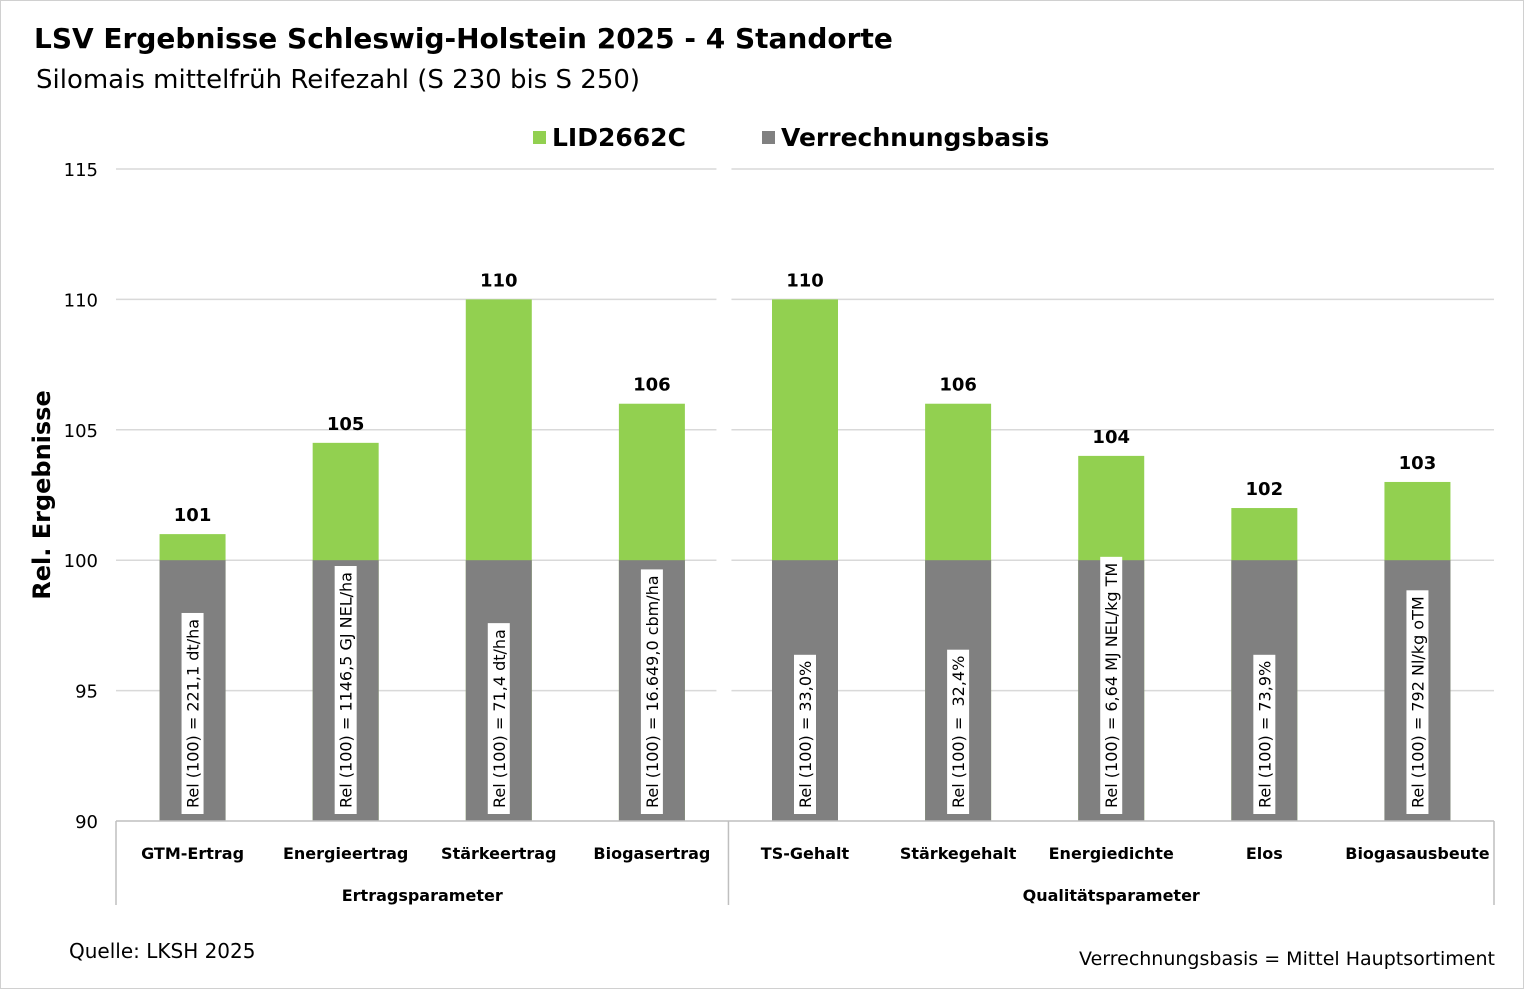 The image size is (1524, 989). What do you see at coordinates (915, 137) in the screenshot?
I see `legend-label: Verrechnungsbasis` at bounding box center [915, 137].